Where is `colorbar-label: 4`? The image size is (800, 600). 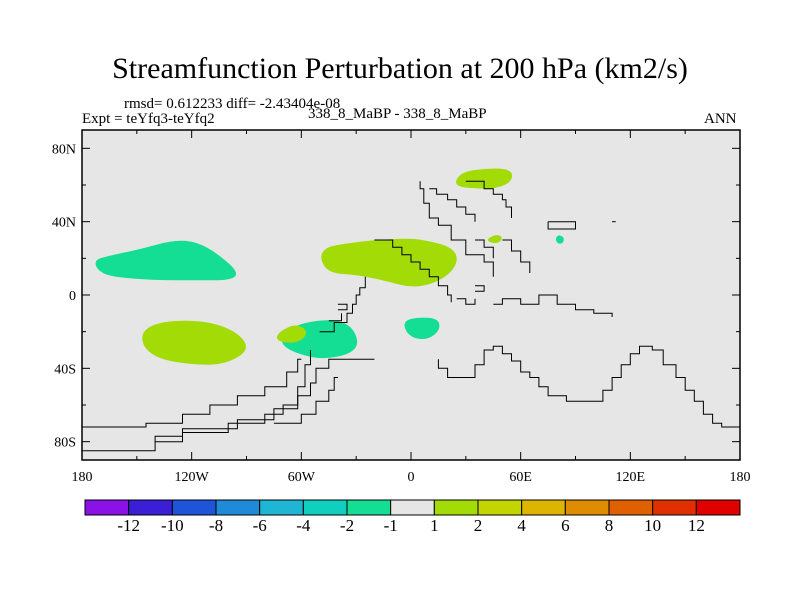
colorbar-label: 4 is located at coordinates (521, 525).